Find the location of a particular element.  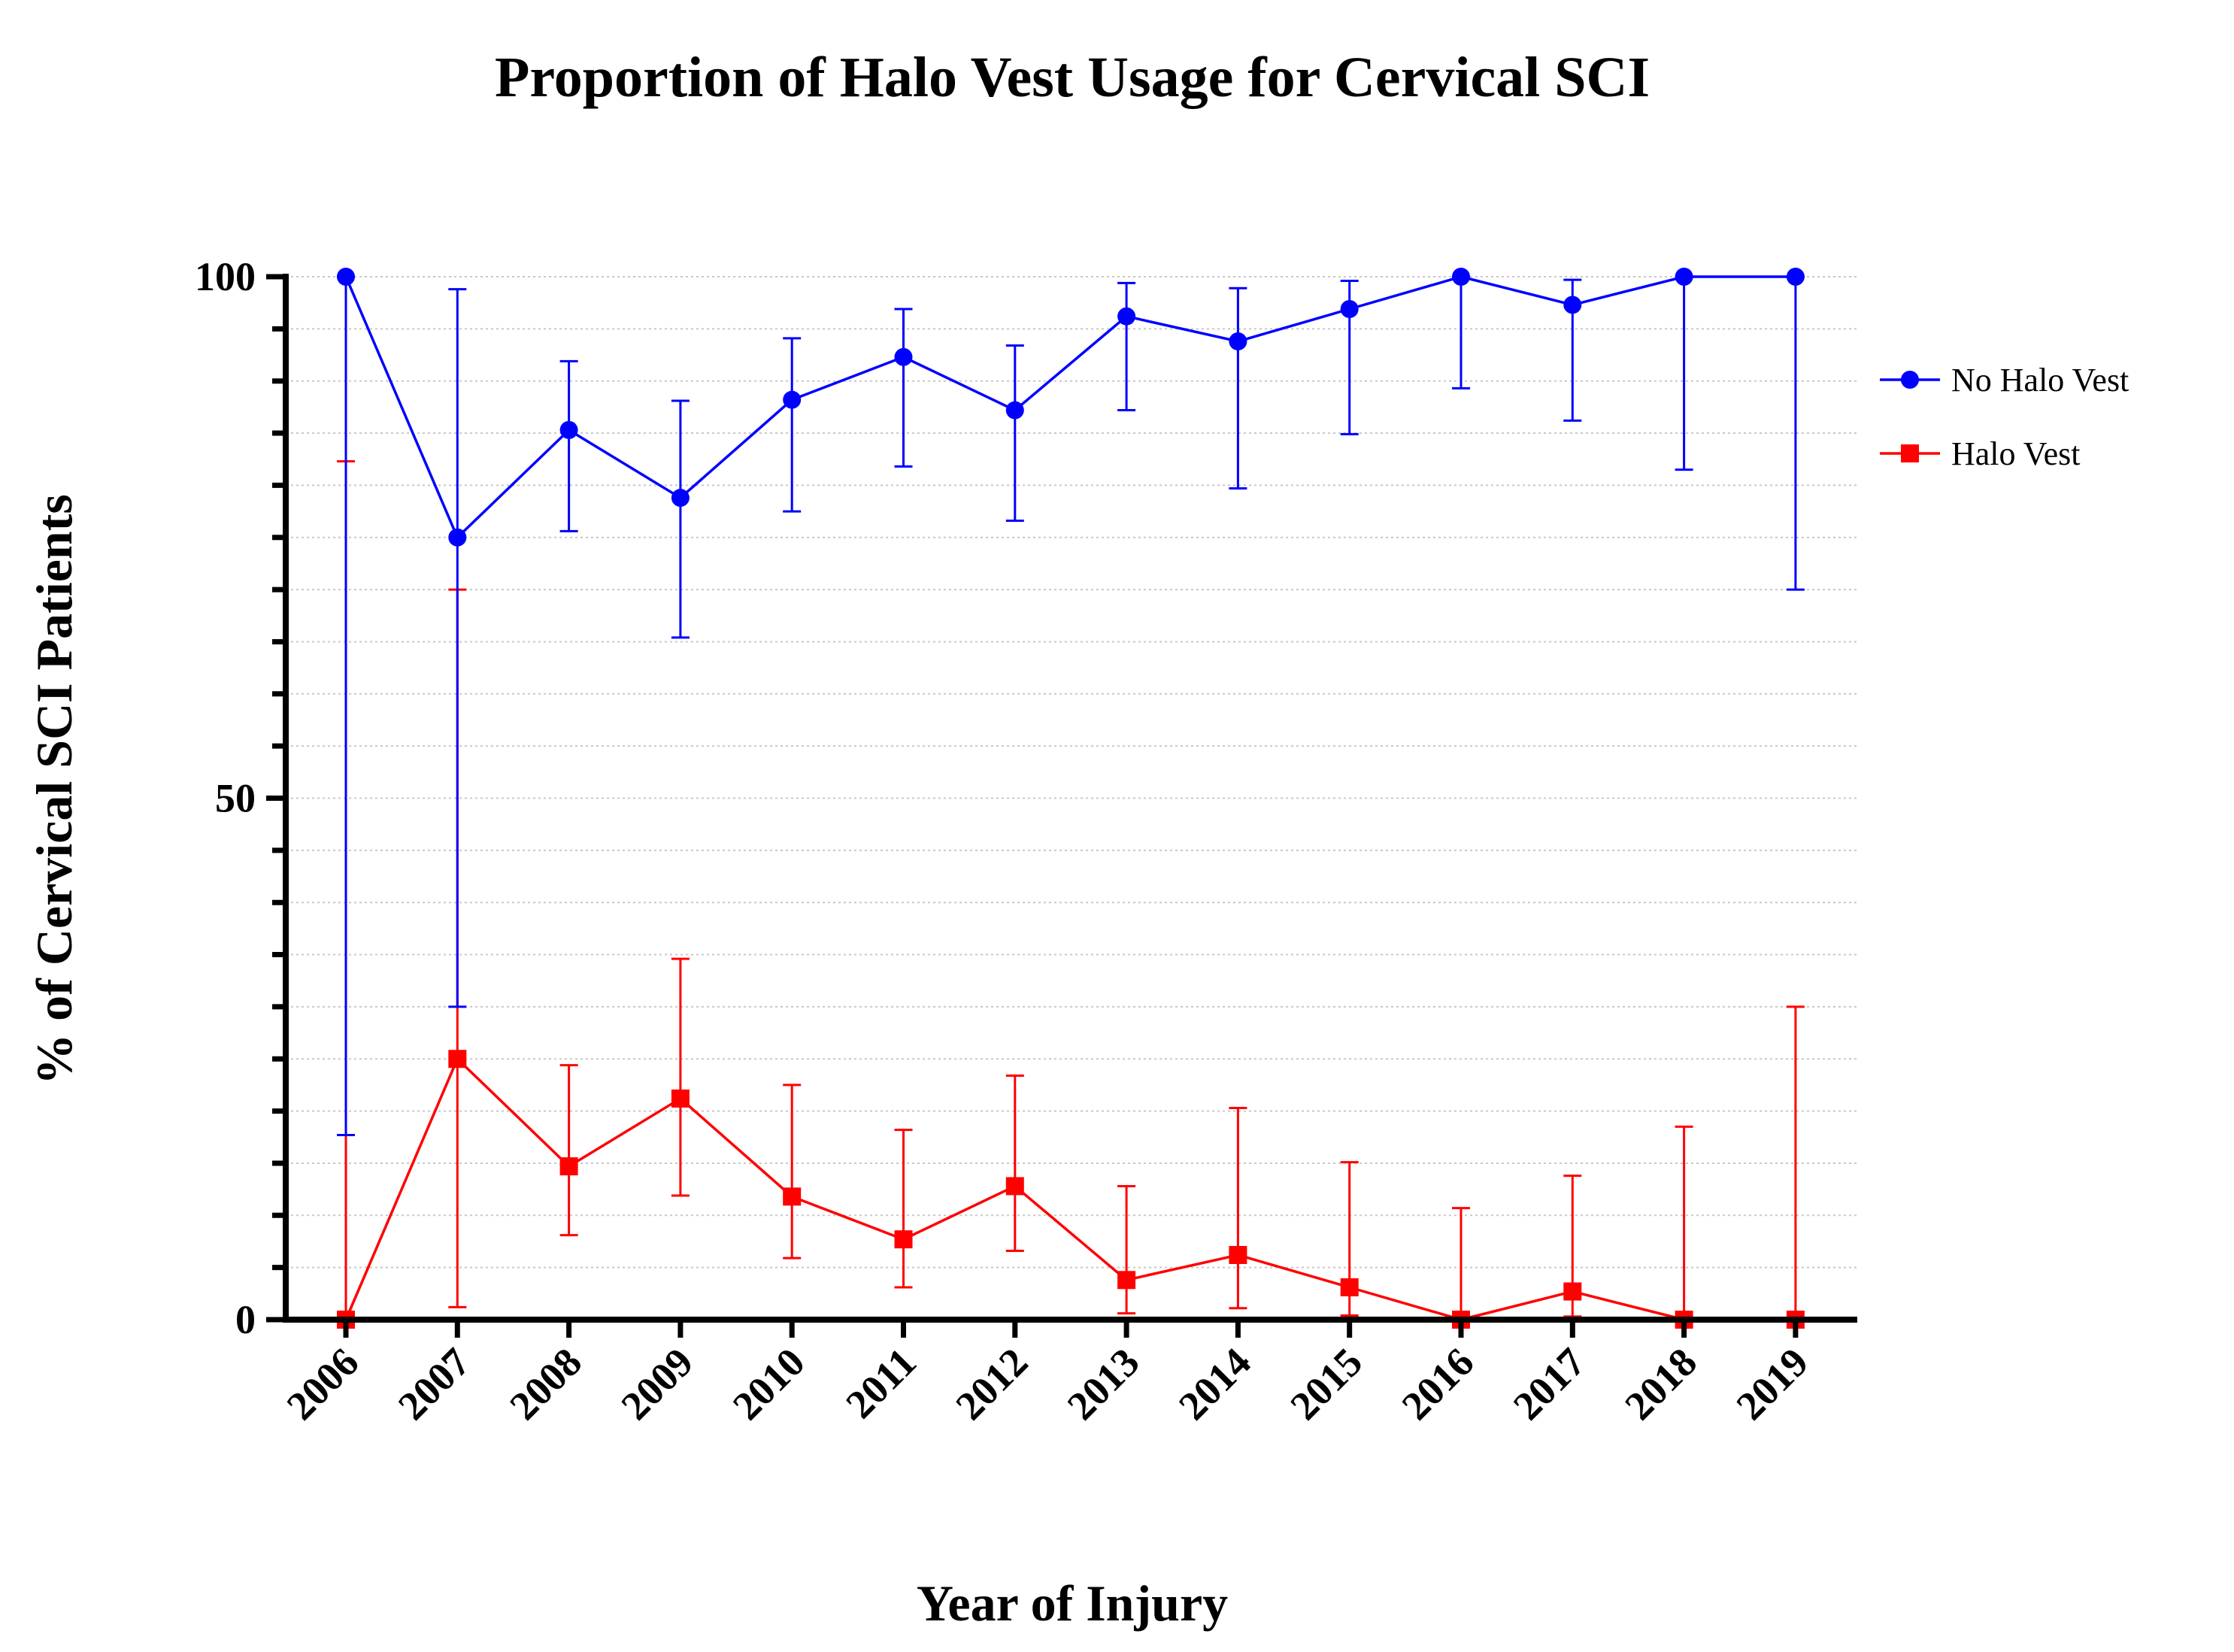

y-axis-label: % of Cervical SCI Patients is located at coordinates (54, 789).